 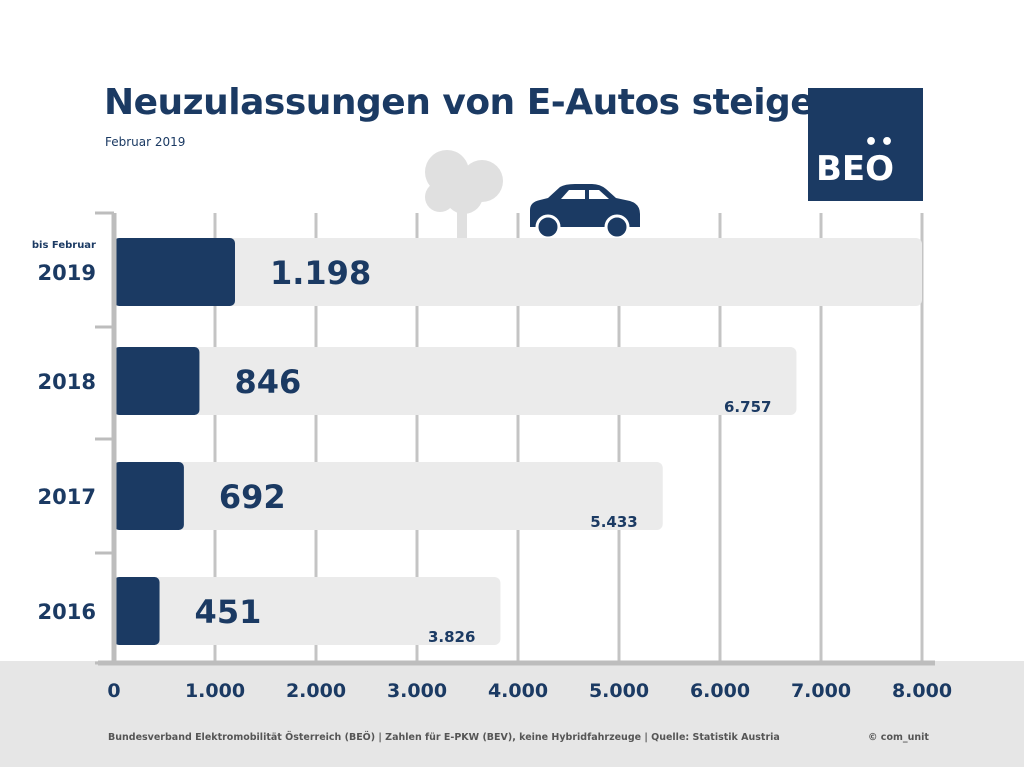 What do you see at coordinates (215, 691) in the screenshot?
I see `x-tick-label: 1.000` at bounding box center [215, 691].